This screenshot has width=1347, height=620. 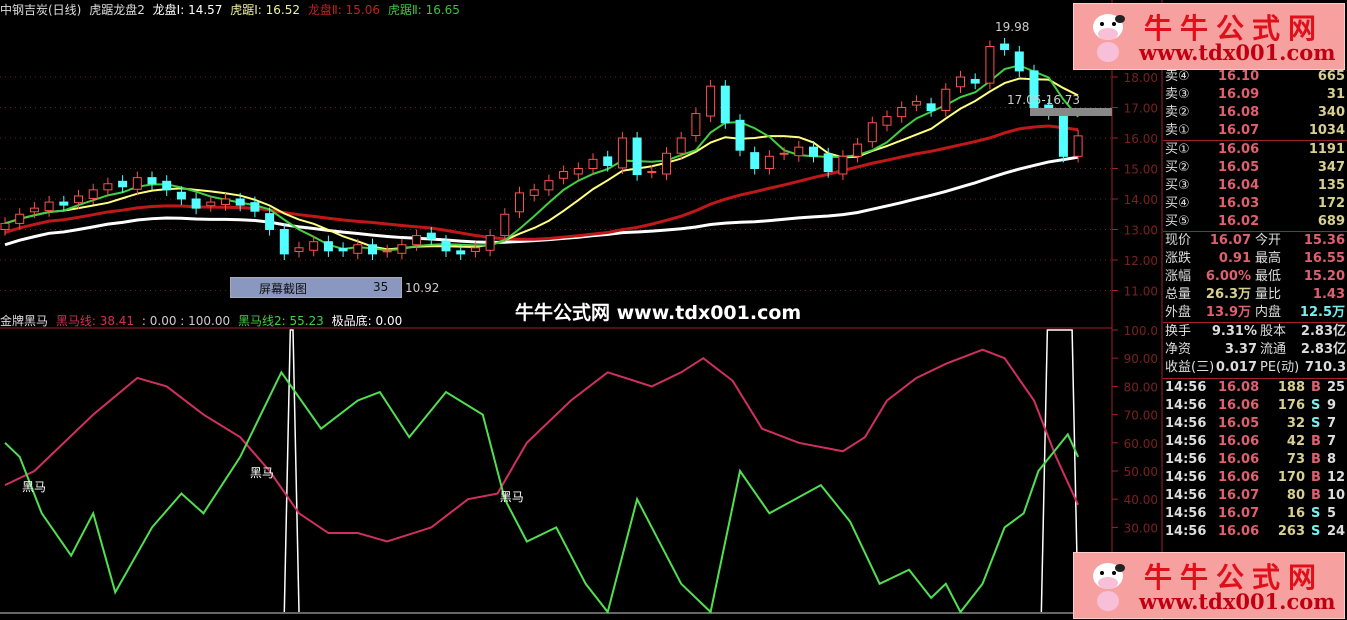 I want to click on tick-count: 9, so click(x=1332, y=405).